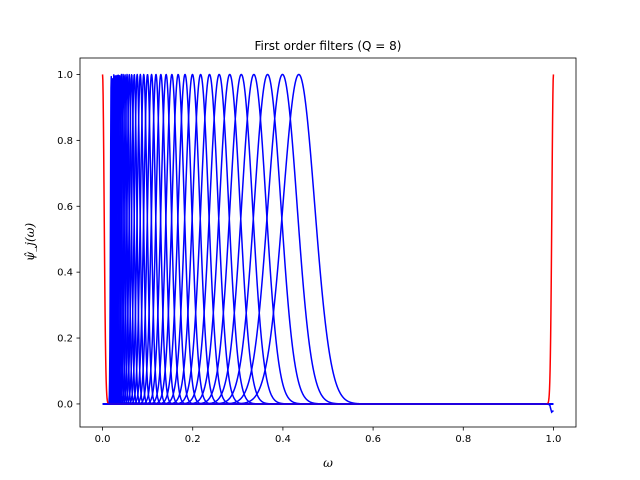  I want to click on x-tick-label: 0.6, so click(373, 439).